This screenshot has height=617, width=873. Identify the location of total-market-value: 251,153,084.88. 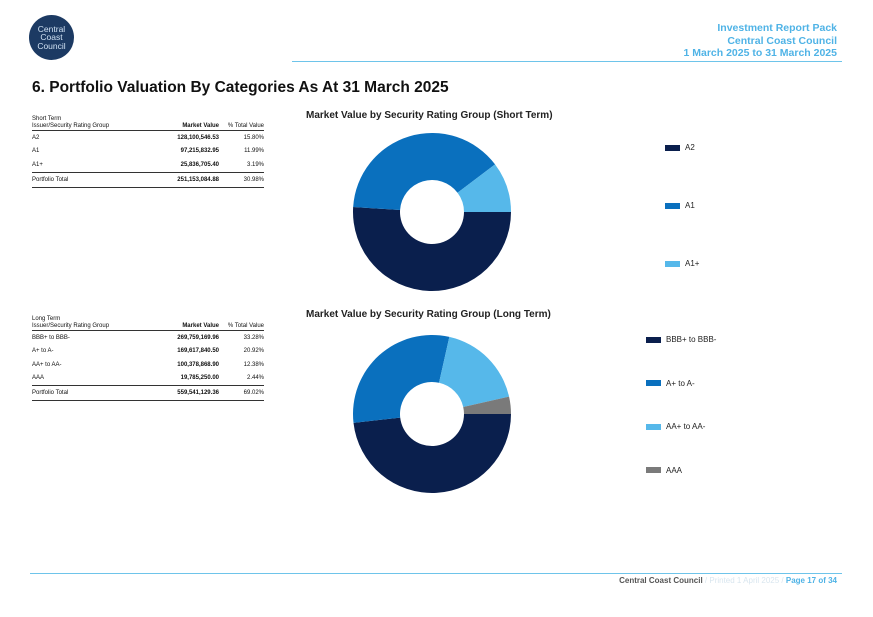
(198, 179).